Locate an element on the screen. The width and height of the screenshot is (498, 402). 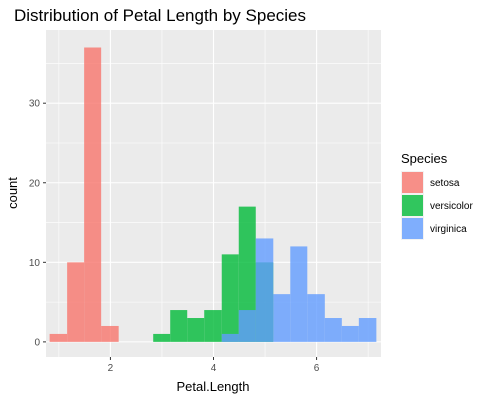
legend-title: Species is located at coordinates (424, 158).